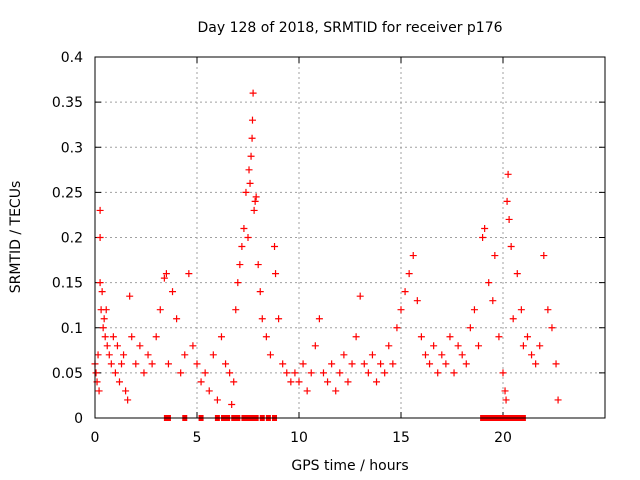  What do you see at coordinates (72, 239) in the screenshot?
I see `y-tick-label: 0.2` at bounding box center [72, 239].